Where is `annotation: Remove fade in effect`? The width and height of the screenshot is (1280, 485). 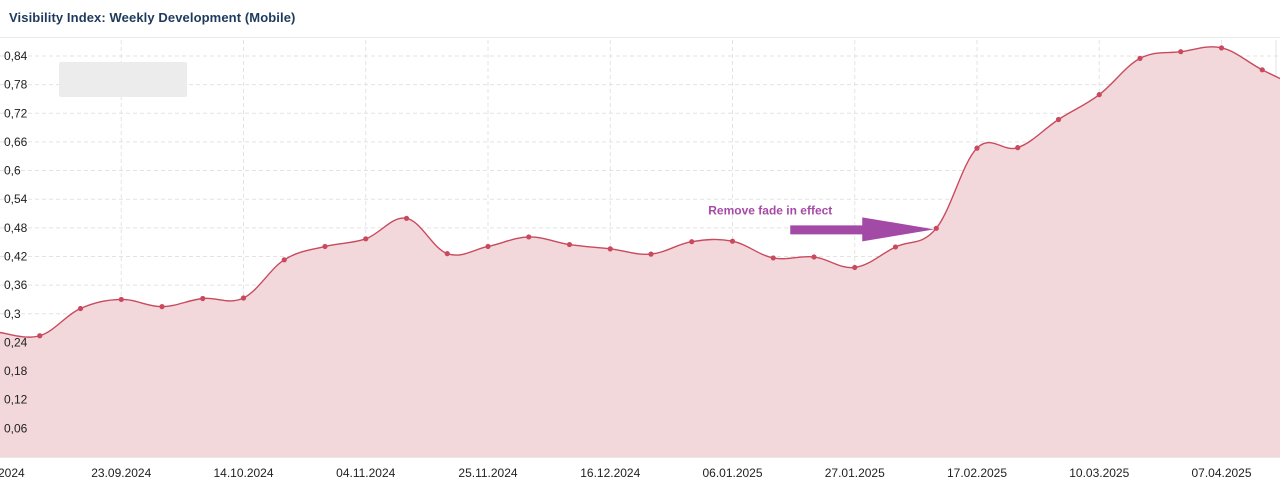
annotation: Remove fade in effect is located at coordinates (821, 222).